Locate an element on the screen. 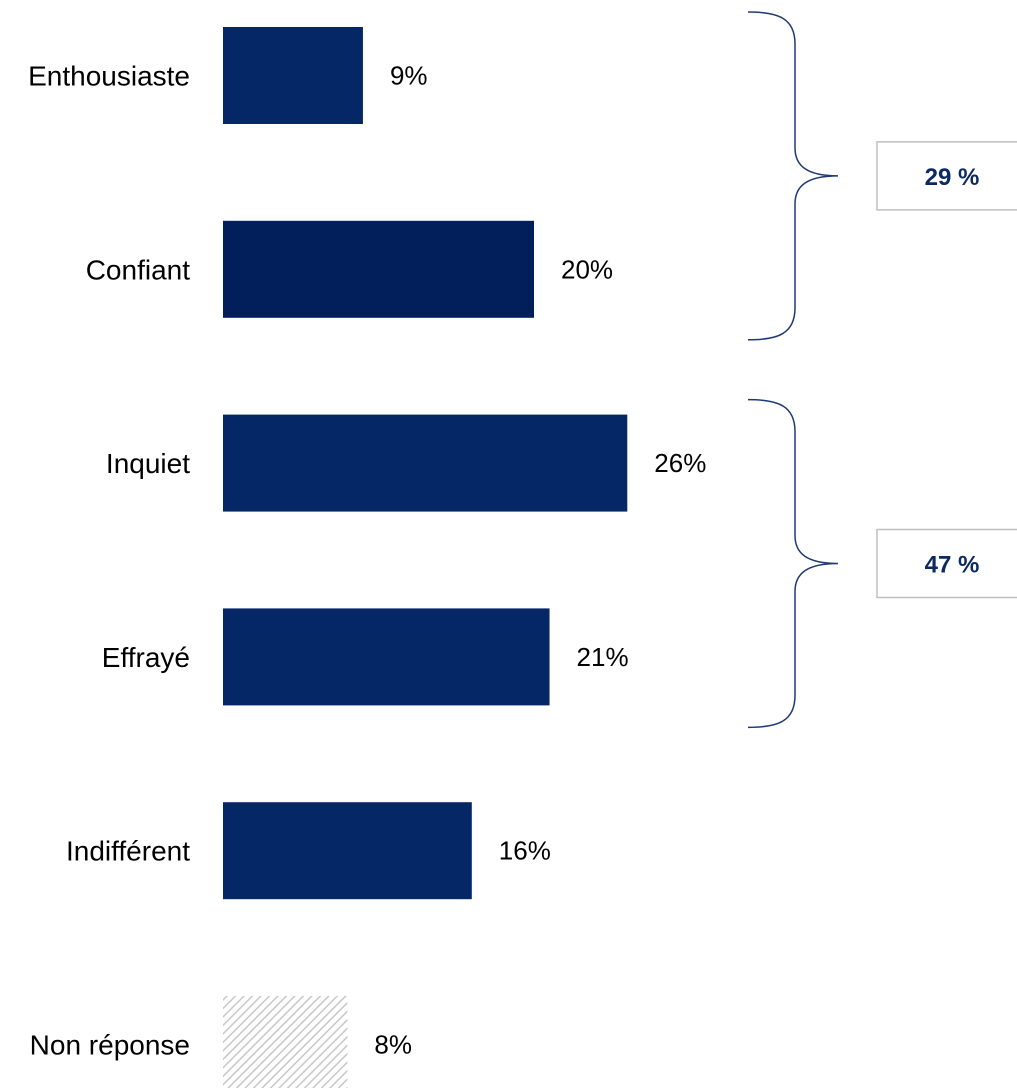 The height and width of the screenshot is (1088, 1017). bar-indifferent is located at coordinates (347, 851).